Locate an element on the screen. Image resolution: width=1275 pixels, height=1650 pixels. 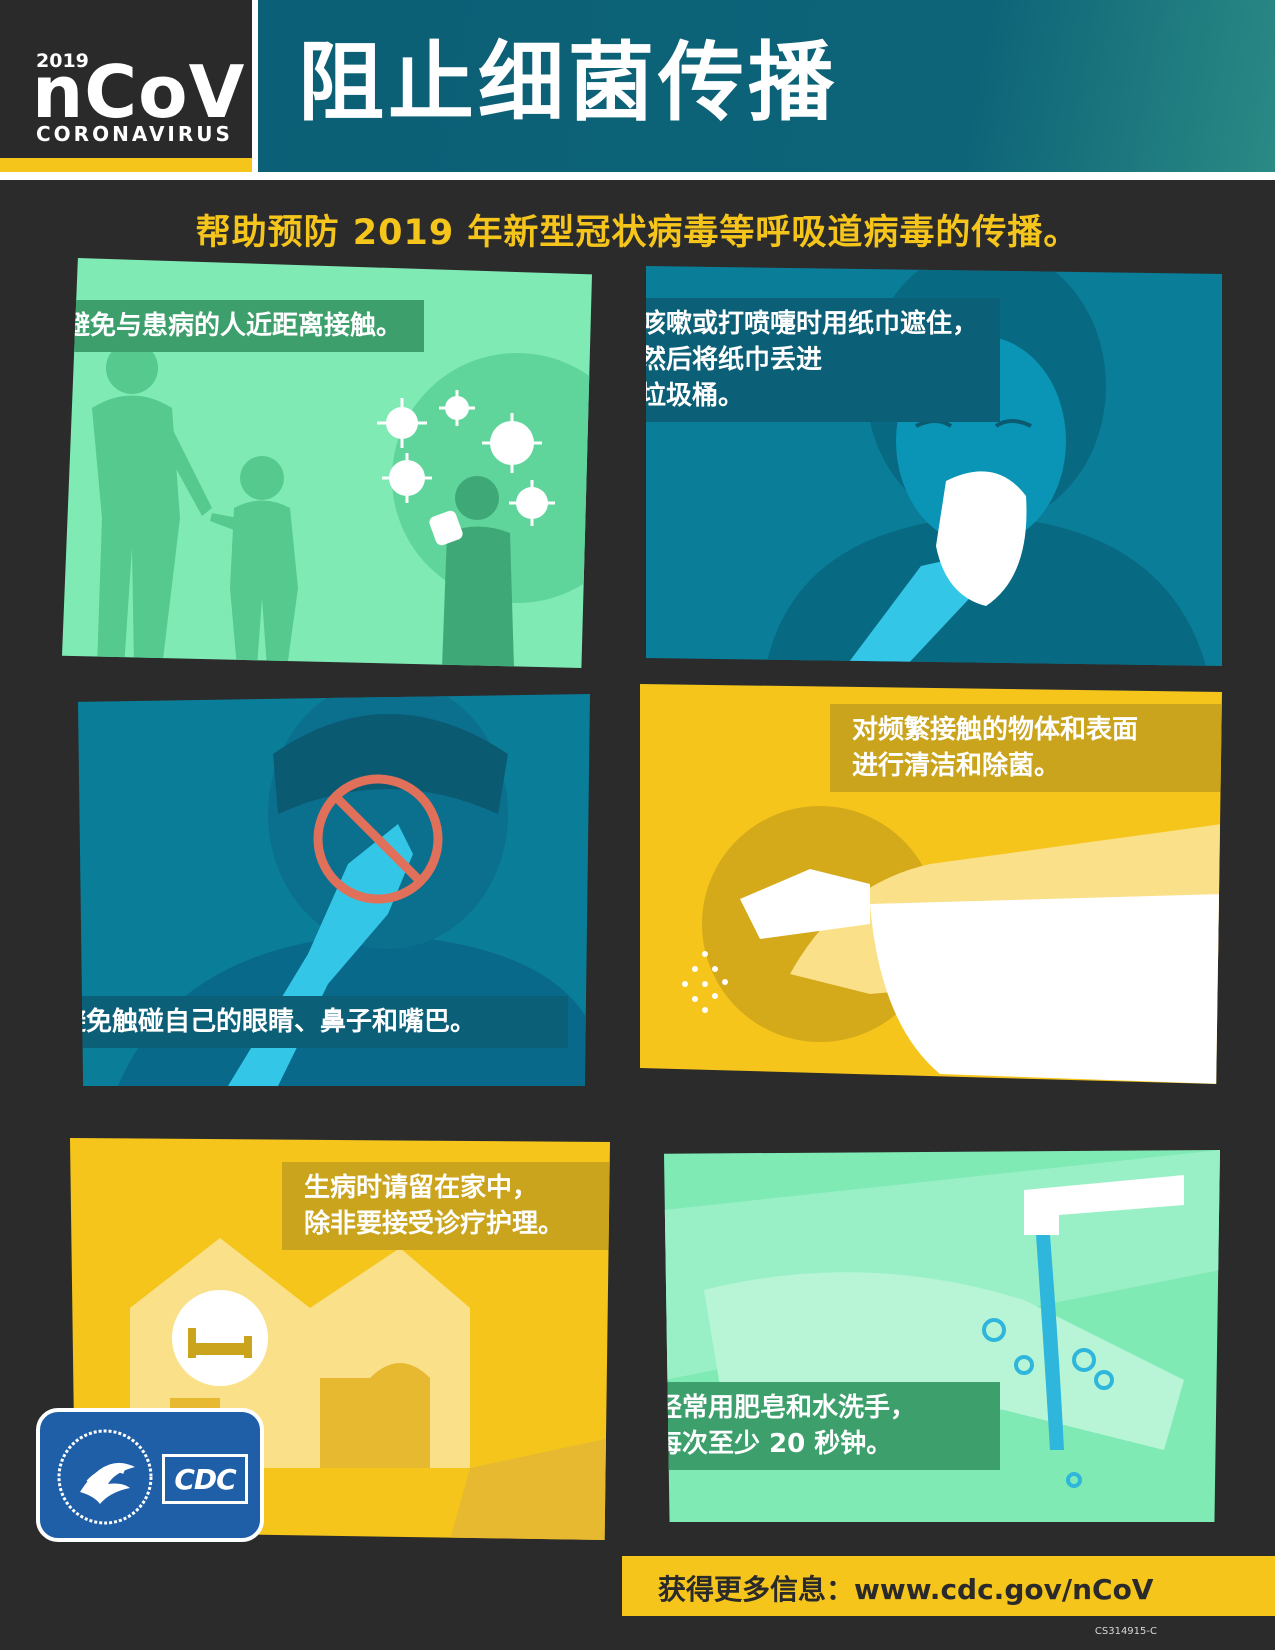
sneeze-illustration is located at coordinates (986, 466).